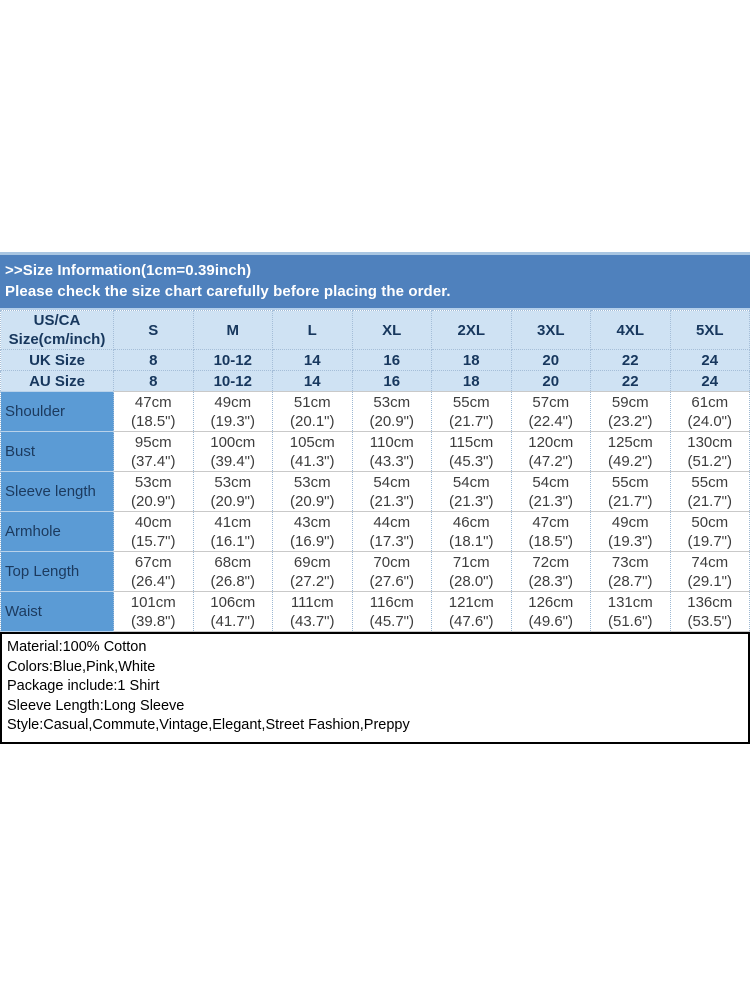 The image size is (750, 1000). Describe the element at coordinates (153, 442) in the screenshot. I see `measurement-cm-value: 95cm` at that location.